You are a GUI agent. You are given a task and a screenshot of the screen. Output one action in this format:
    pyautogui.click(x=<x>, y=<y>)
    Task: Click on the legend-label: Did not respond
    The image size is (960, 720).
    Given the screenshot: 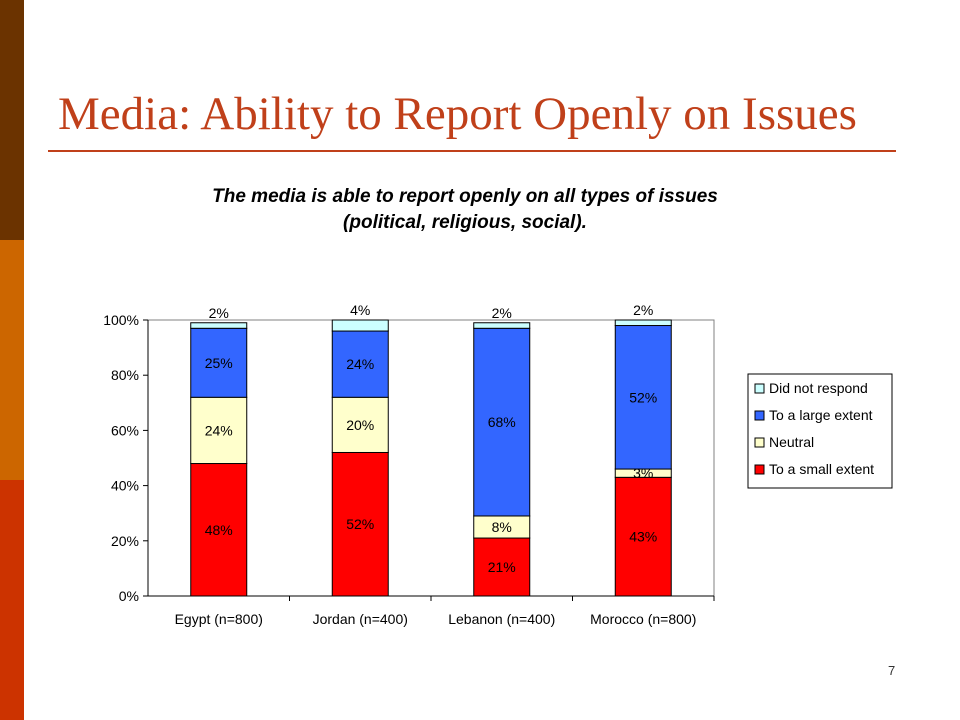 What is the action you would take?
    pyautogui.click(x=818, y=388)
    